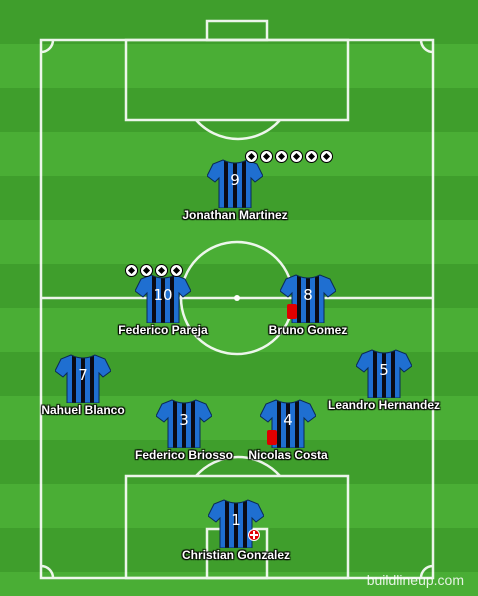 This screenshot has height=596, width=478. I want to click on player-3: 3 Federico Briosso, so click(184, 438).